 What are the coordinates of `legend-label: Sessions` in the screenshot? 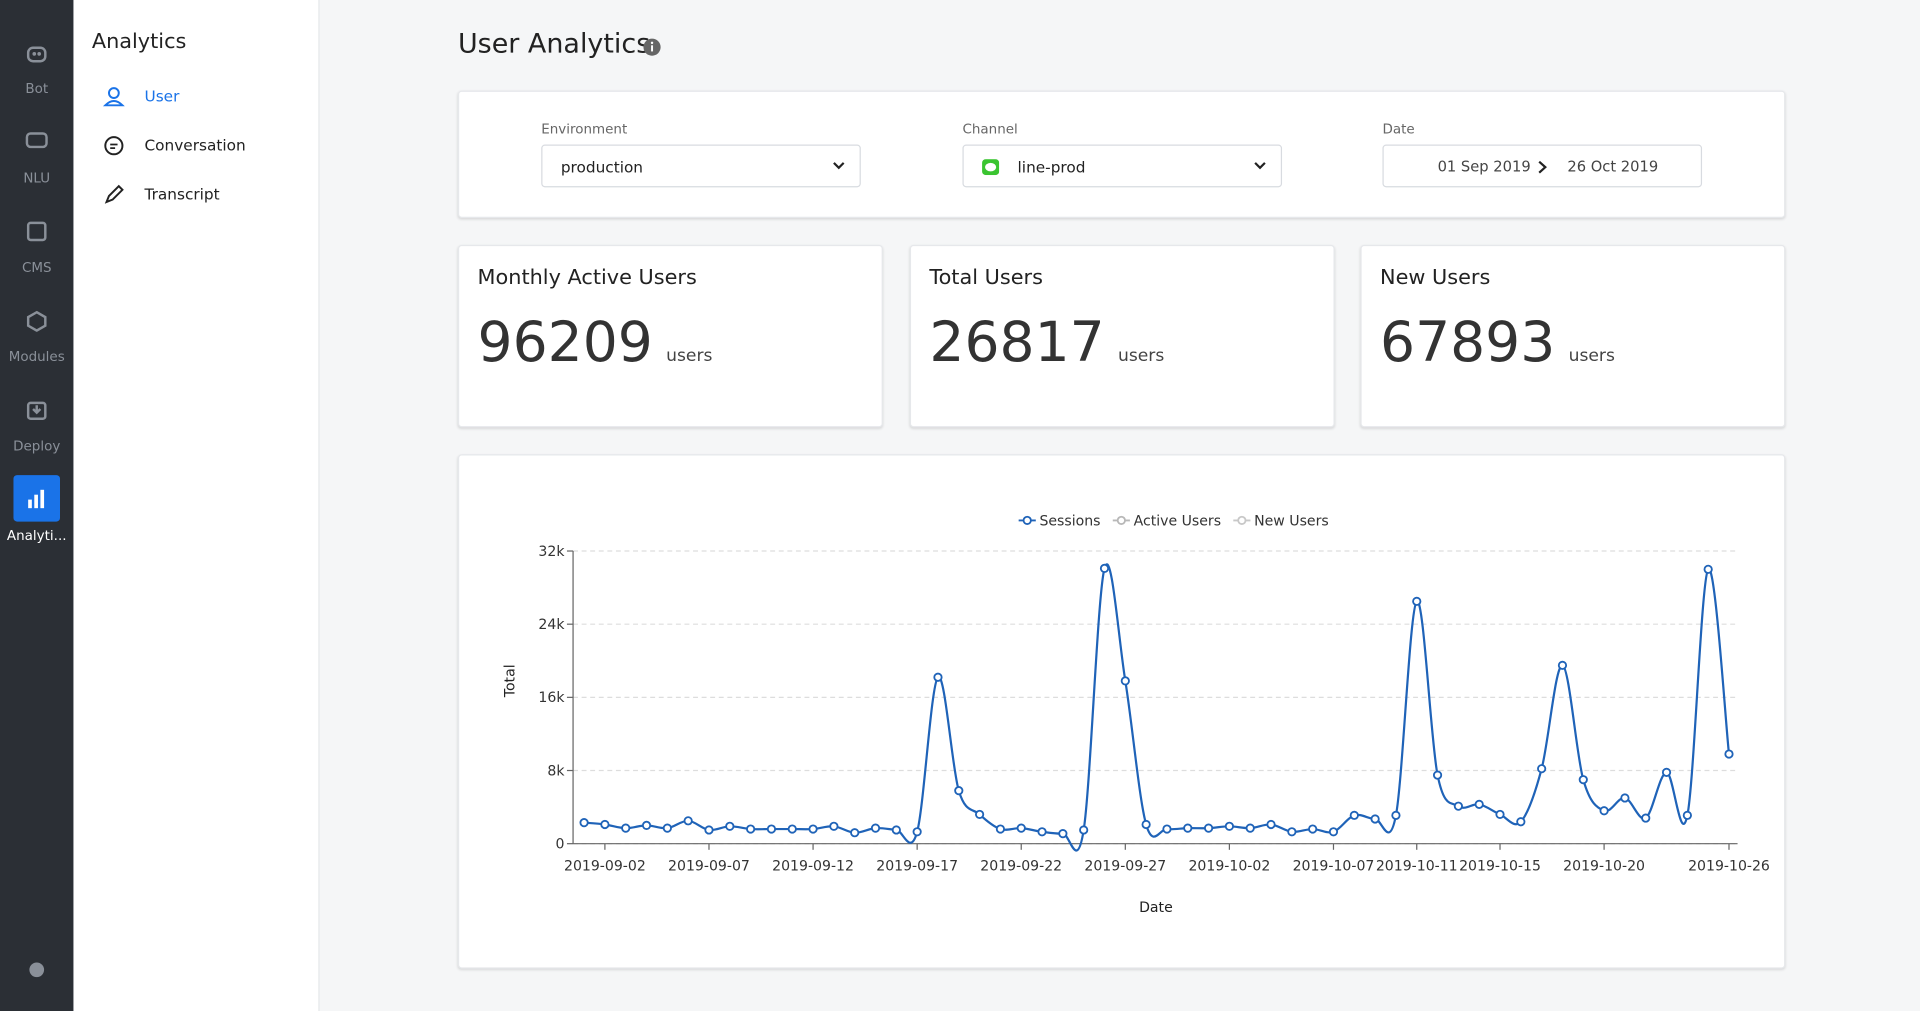 It's located at (1069, 521).